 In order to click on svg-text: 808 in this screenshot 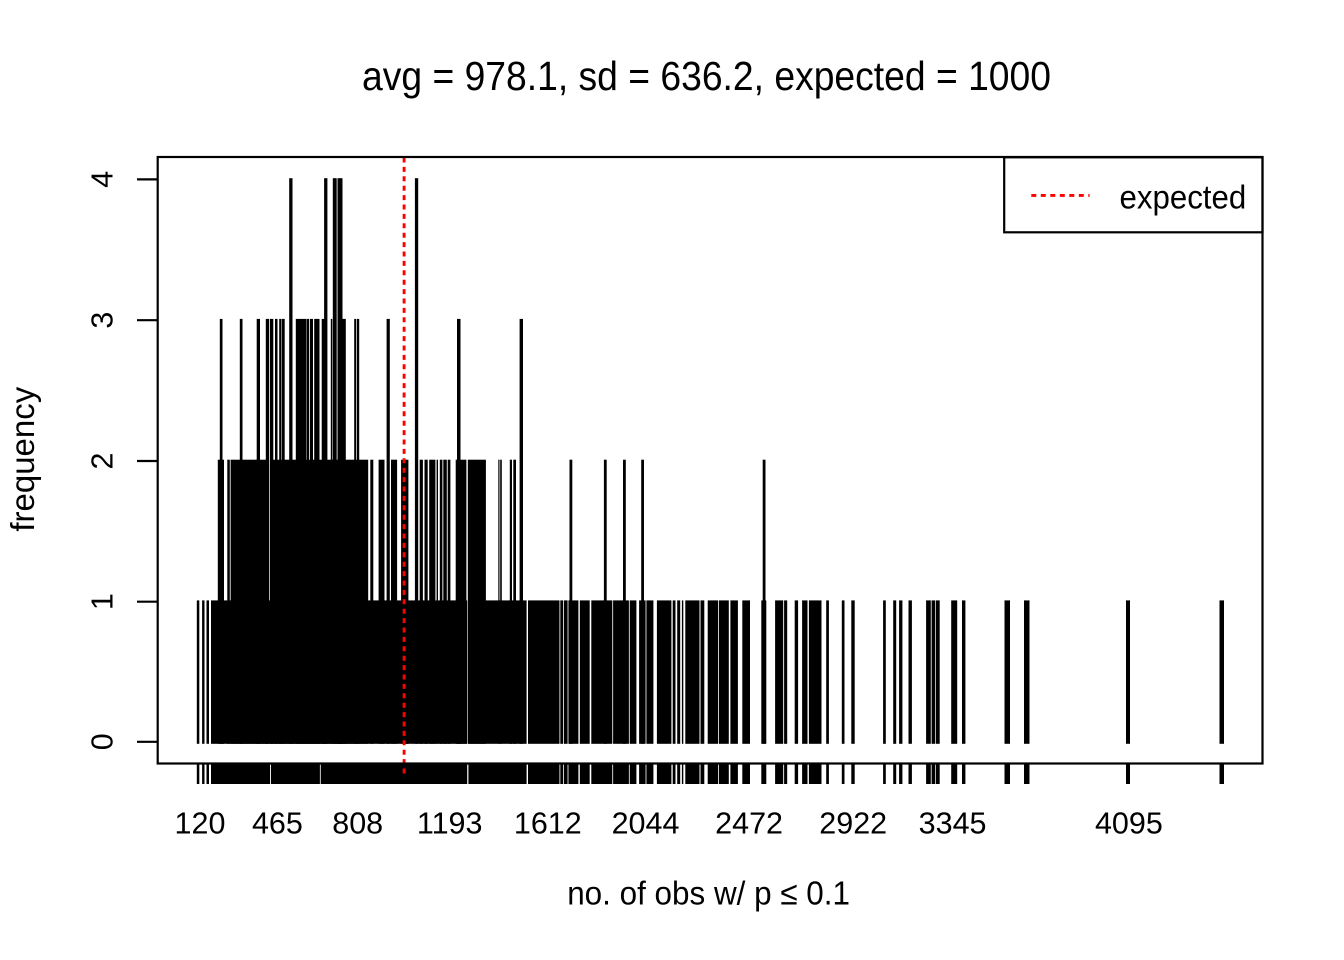, I will do `click(357, 824)`.